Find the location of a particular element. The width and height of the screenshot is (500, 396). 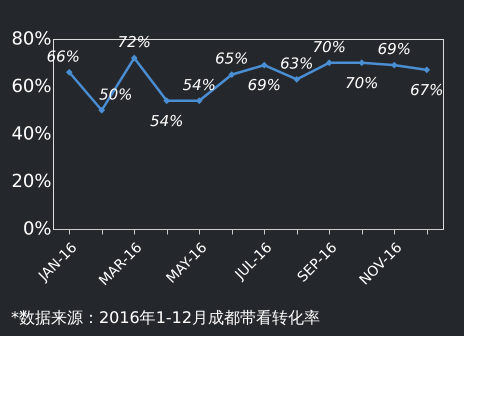

y-tick-label: 0% is located at coordinates (37, 229).